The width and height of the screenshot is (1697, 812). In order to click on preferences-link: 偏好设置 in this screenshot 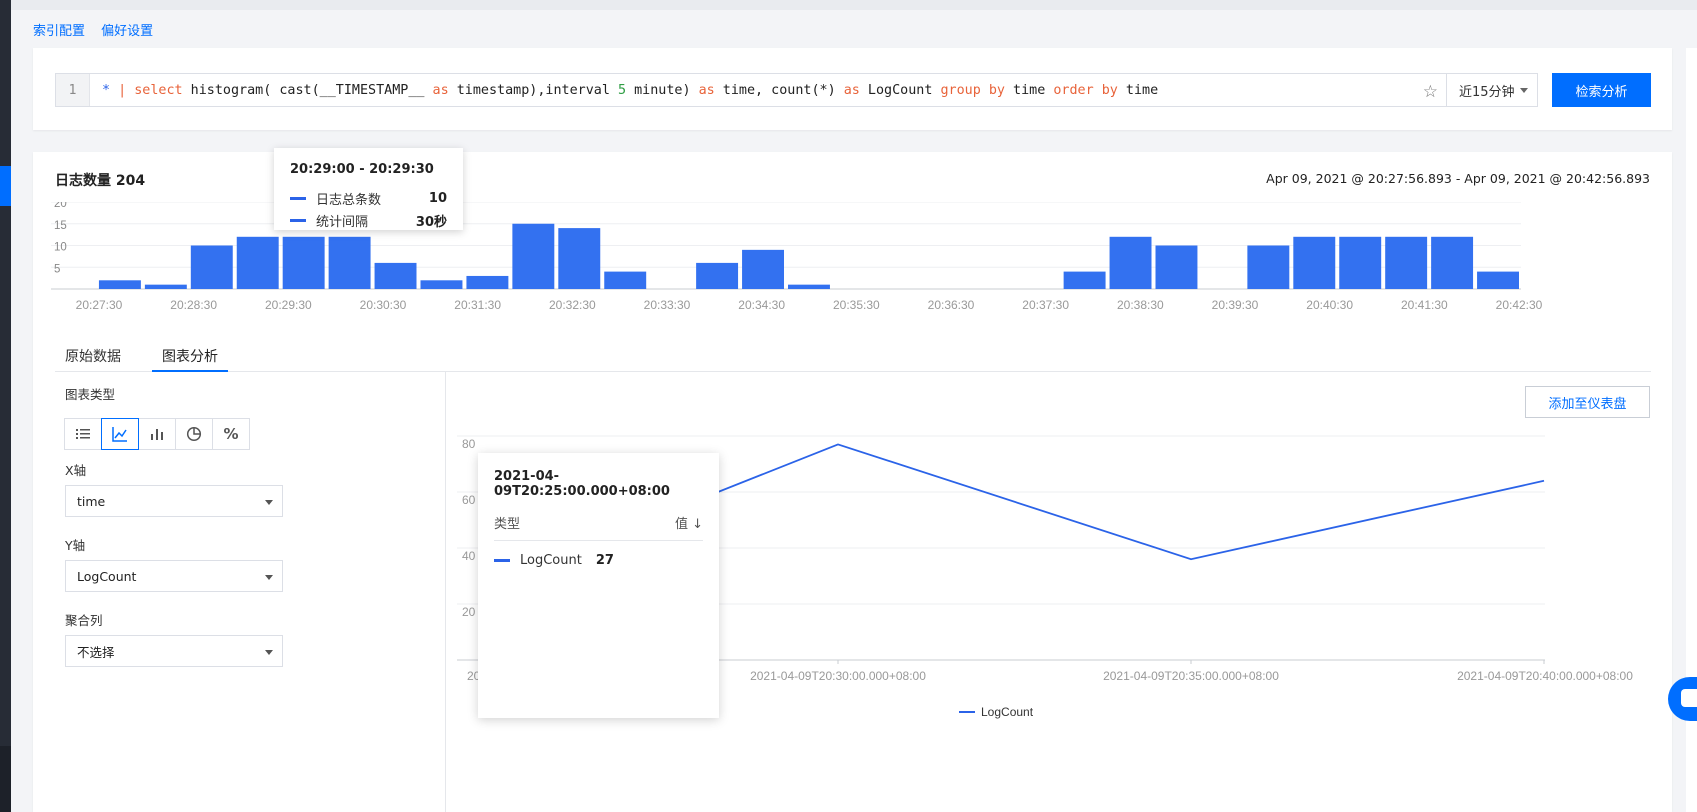, I will do `click(127, 31)`.